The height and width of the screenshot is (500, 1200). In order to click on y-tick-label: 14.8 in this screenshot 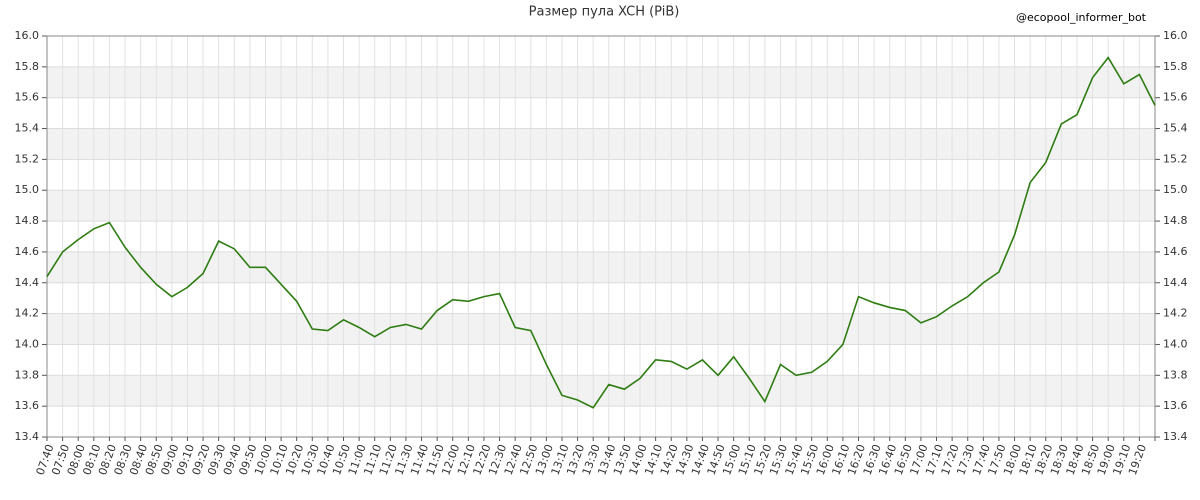, I will do `click(27, 220)`.